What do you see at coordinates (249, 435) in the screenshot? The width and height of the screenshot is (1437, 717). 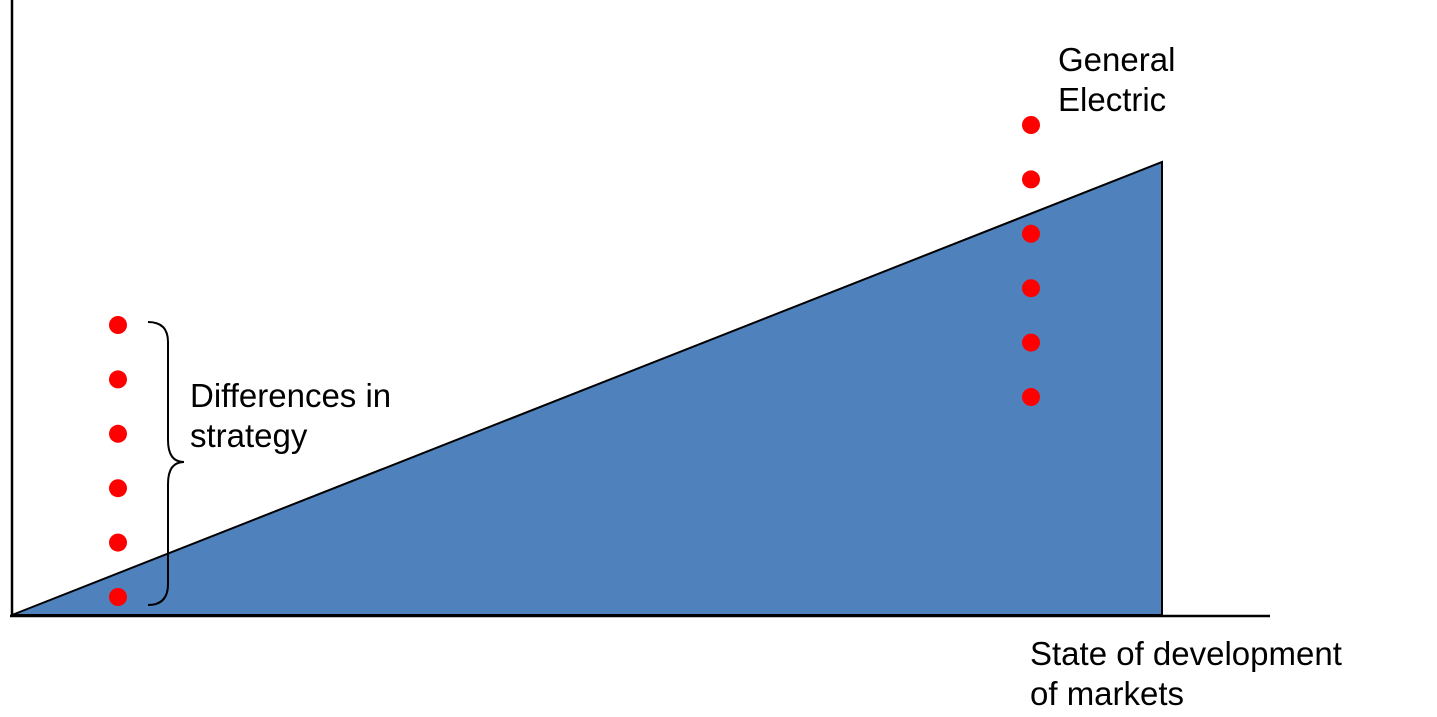 I see `bracket-label-line2: strategy` at bounding box center [249, 435].